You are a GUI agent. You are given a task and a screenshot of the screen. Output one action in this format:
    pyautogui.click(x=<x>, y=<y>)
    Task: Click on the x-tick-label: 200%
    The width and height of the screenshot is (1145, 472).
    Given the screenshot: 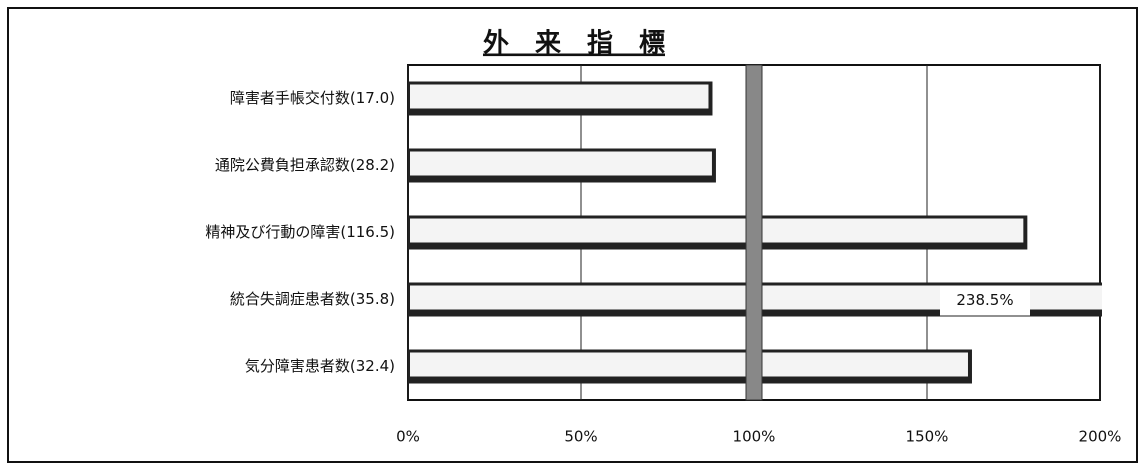 What is the action you would take?
    pyautogui.click(x=1100, y=437)
    